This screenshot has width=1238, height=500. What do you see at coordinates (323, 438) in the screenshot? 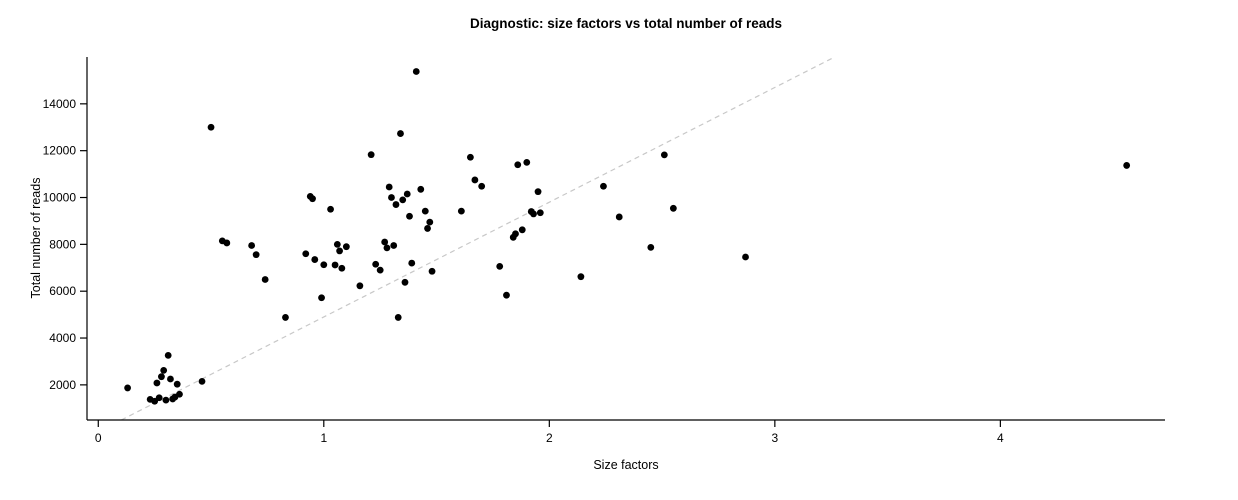
I see `x-tick-label: 1` at bounding box center [323, 438].